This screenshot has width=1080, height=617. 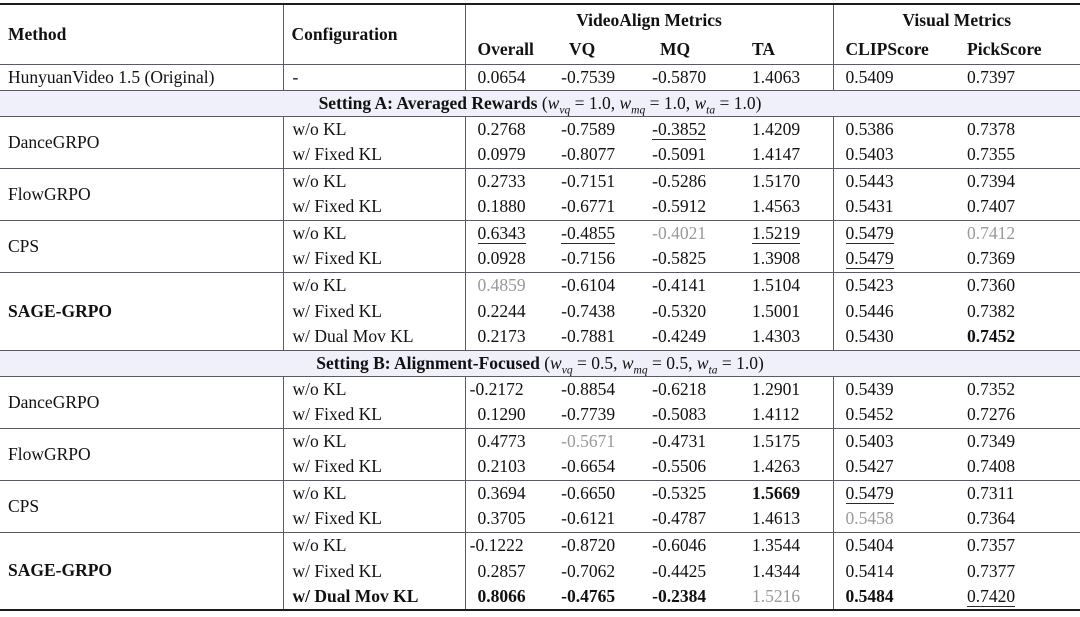 I want to click on section-weights: (wvq = 0.5, wmq = 0.5, wta = 1.0), so click(x=654, y=364).